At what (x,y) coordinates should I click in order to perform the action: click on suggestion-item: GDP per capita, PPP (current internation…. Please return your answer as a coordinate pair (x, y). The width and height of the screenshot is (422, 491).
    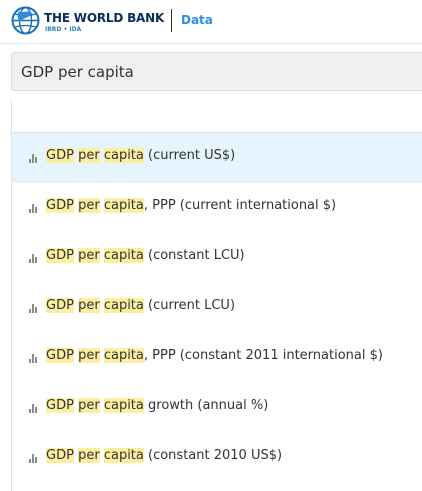
    Looking at the image, I should click on (217, 208).